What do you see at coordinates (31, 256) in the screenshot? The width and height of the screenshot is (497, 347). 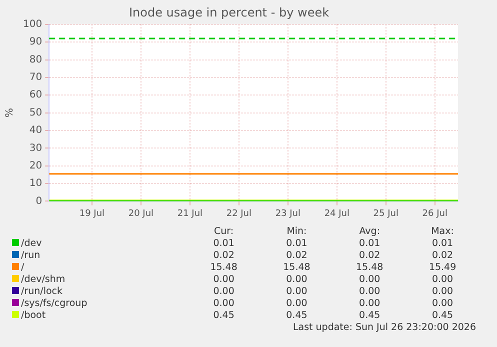 I see `legend-label: /run` at bounding box center [31, 256].